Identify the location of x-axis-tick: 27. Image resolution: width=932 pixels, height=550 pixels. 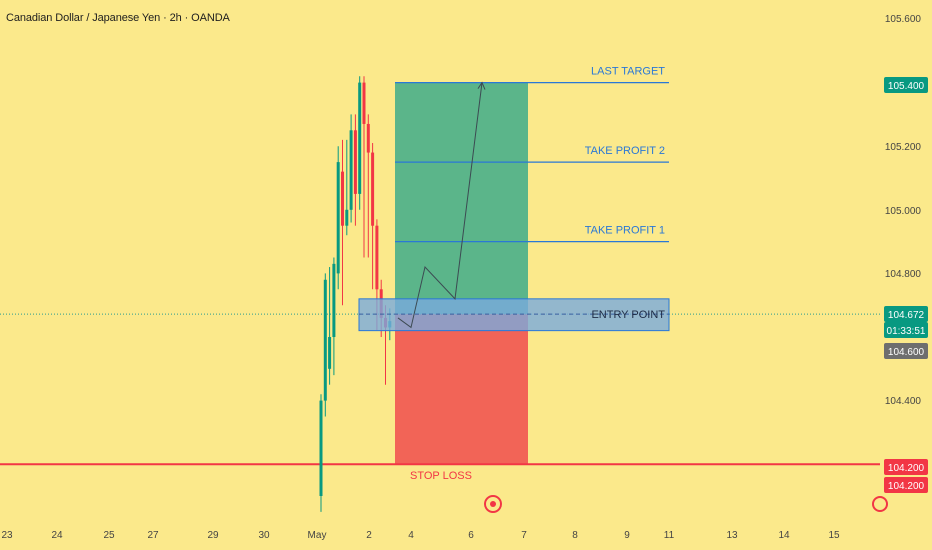
(153, 535).